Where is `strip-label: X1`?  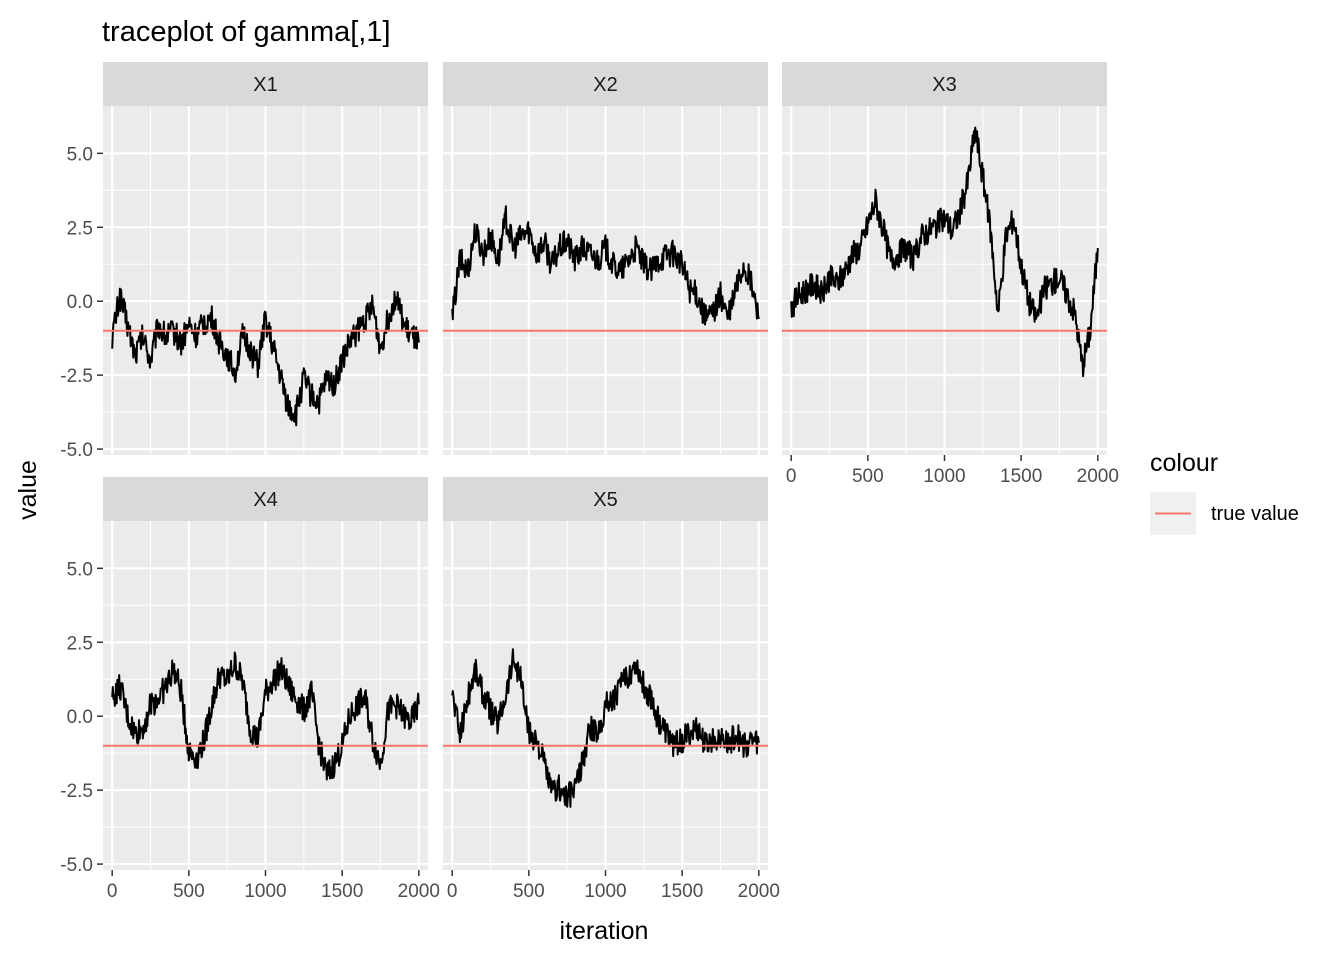 strip-label: X1 is located at coordinates (265, 85).